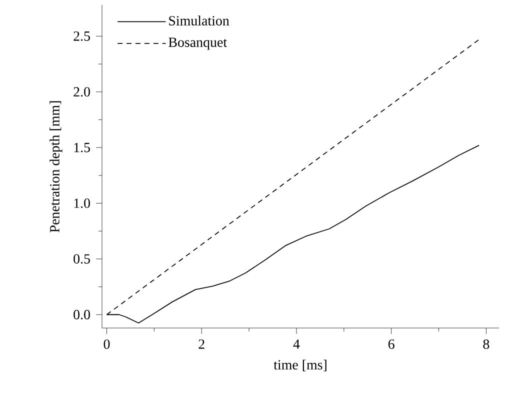  Describe the element at coordinates (82, 203) in the screenshot. I see `y-tick-label: 1.0` at that location.